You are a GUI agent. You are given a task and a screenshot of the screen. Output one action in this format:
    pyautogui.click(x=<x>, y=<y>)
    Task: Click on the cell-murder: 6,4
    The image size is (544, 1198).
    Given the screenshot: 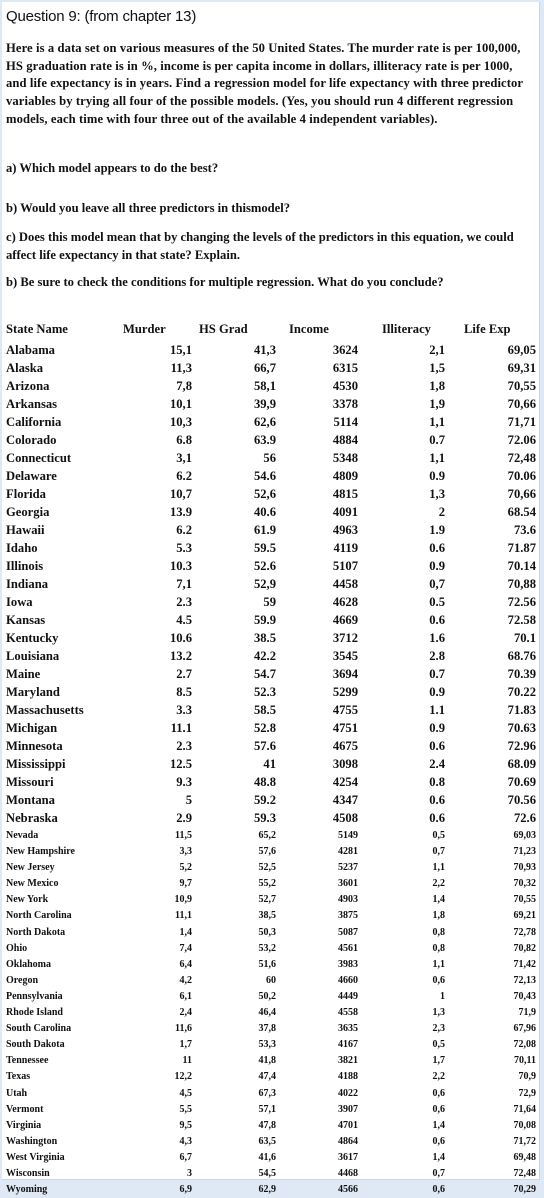 What is the action you would take?
    pyautogui.click(x=186, y=964)
    